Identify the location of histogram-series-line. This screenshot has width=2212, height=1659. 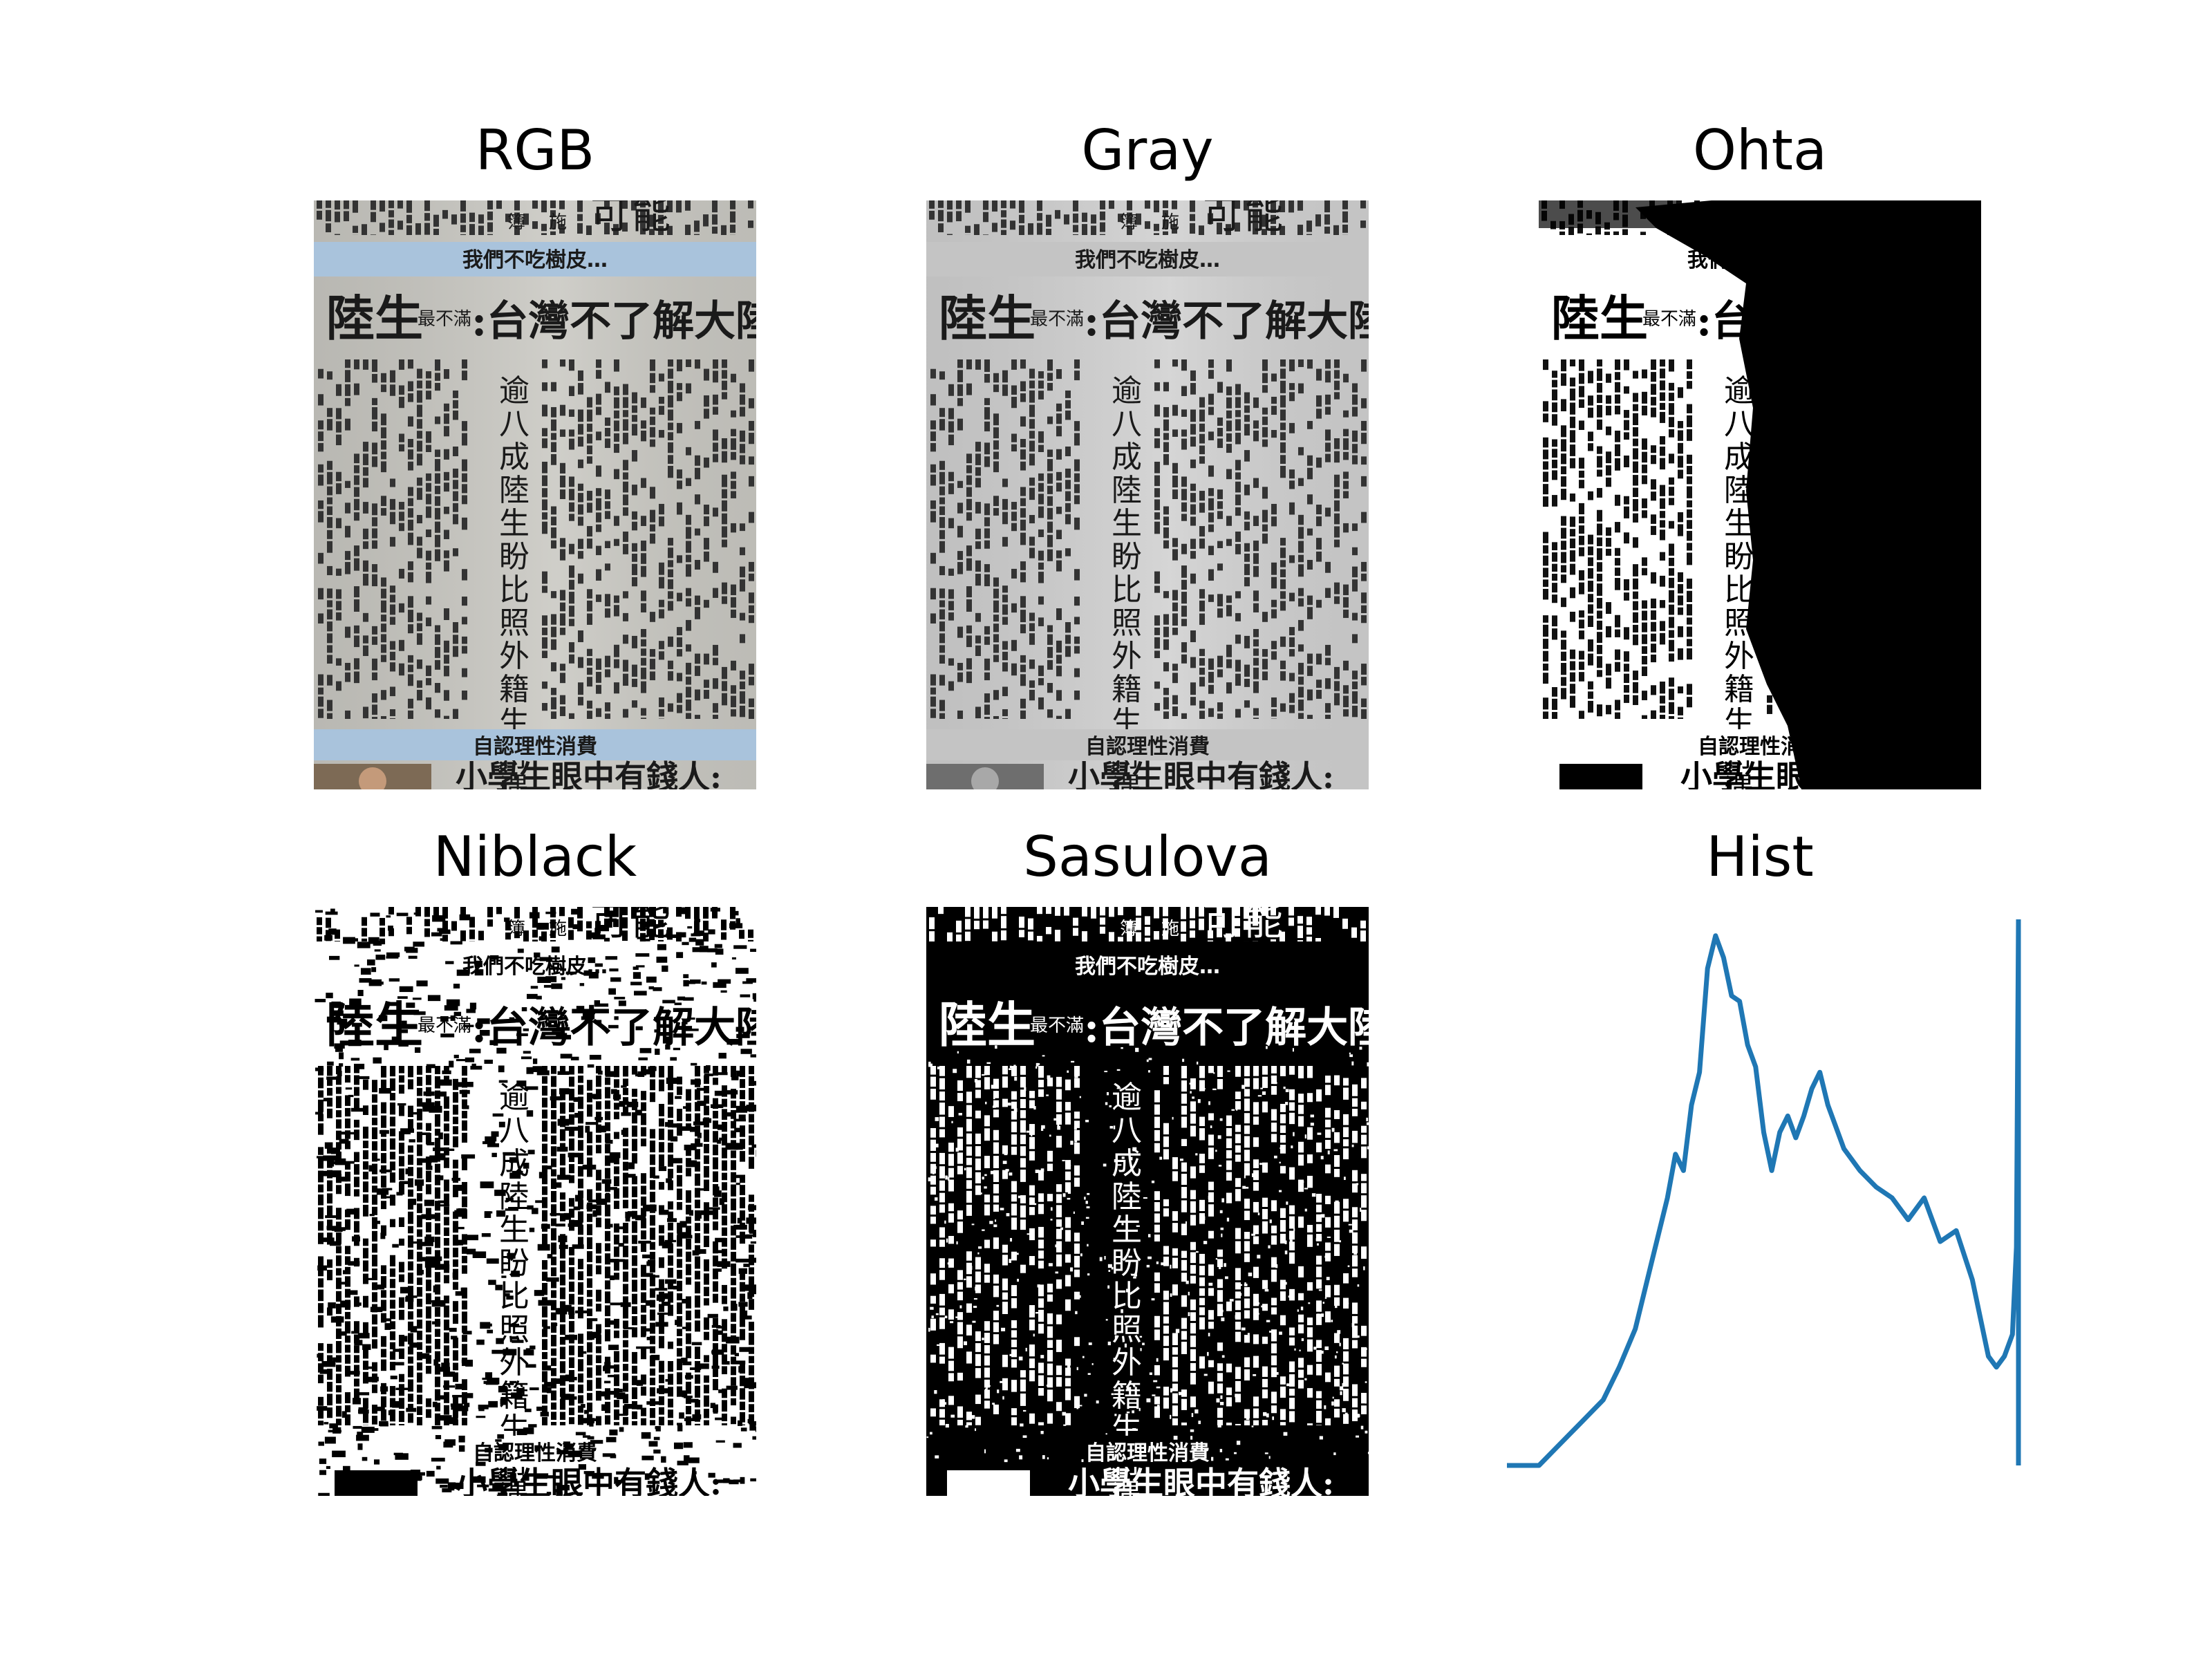
(1764, 1193).